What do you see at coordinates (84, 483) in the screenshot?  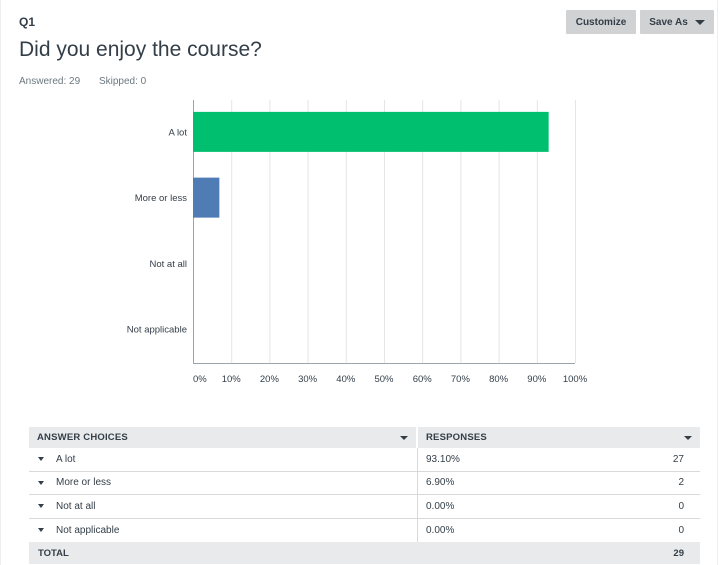 I see `answer-choice-label: More or less` at bounding box center [84, 483].